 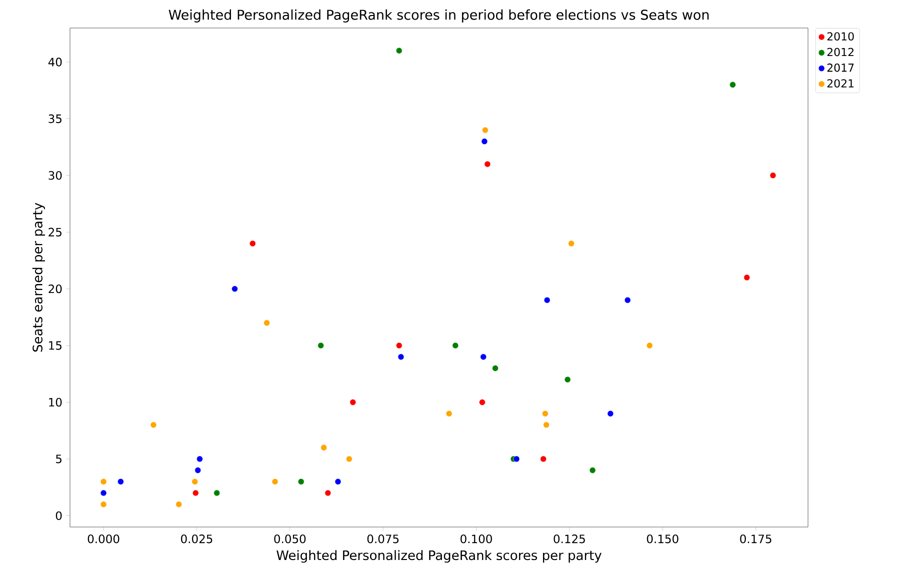 What do you see at coordinates (840, 52) in the screenshot?
I see `legend-label: 2012` at bounding box center [840, 52].